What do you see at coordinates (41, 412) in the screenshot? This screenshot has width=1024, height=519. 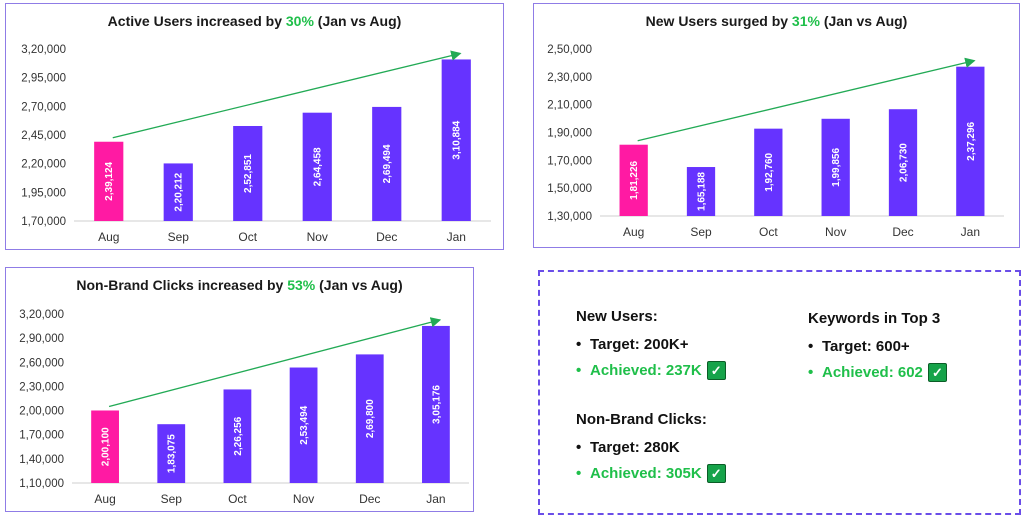 I see `y-tick-label: 2,00,000` at bounding box center [41, 412].